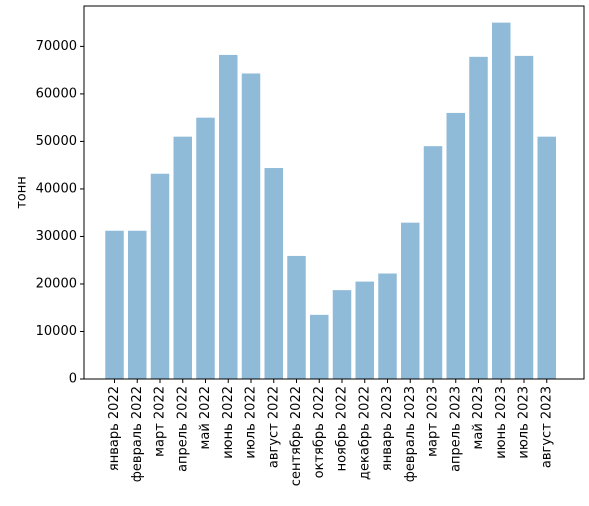  What do you see at coordinates (73, 379) in the screenshot?
I see `y-tick-label: 0` at bounding box center [73, 379].